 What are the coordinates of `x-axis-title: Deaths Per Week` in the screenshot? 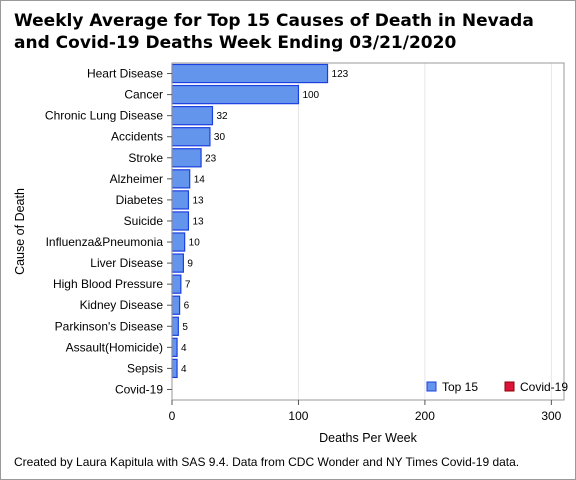 It's located at (368, 438).